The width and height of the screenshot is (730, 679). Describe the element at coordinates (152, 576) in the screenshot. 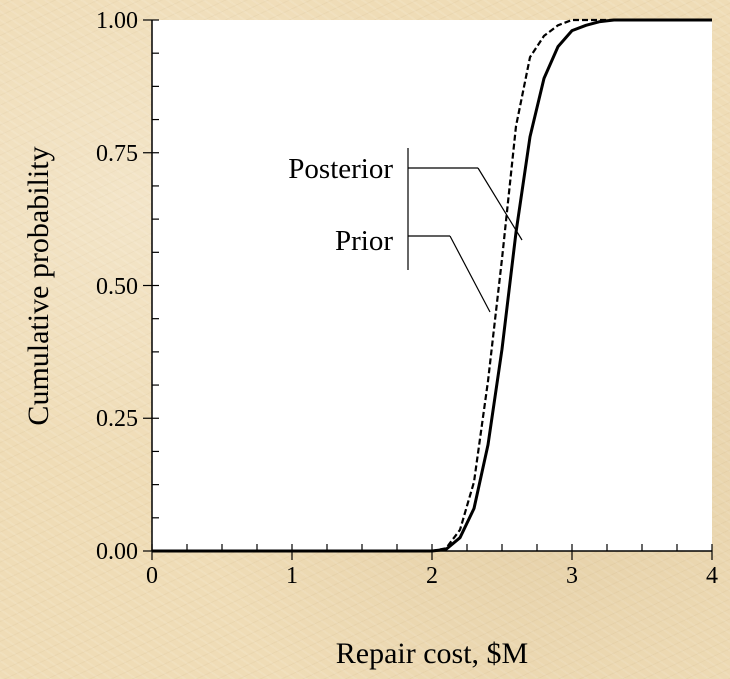

I see `x-tick-label: 0` at that location.